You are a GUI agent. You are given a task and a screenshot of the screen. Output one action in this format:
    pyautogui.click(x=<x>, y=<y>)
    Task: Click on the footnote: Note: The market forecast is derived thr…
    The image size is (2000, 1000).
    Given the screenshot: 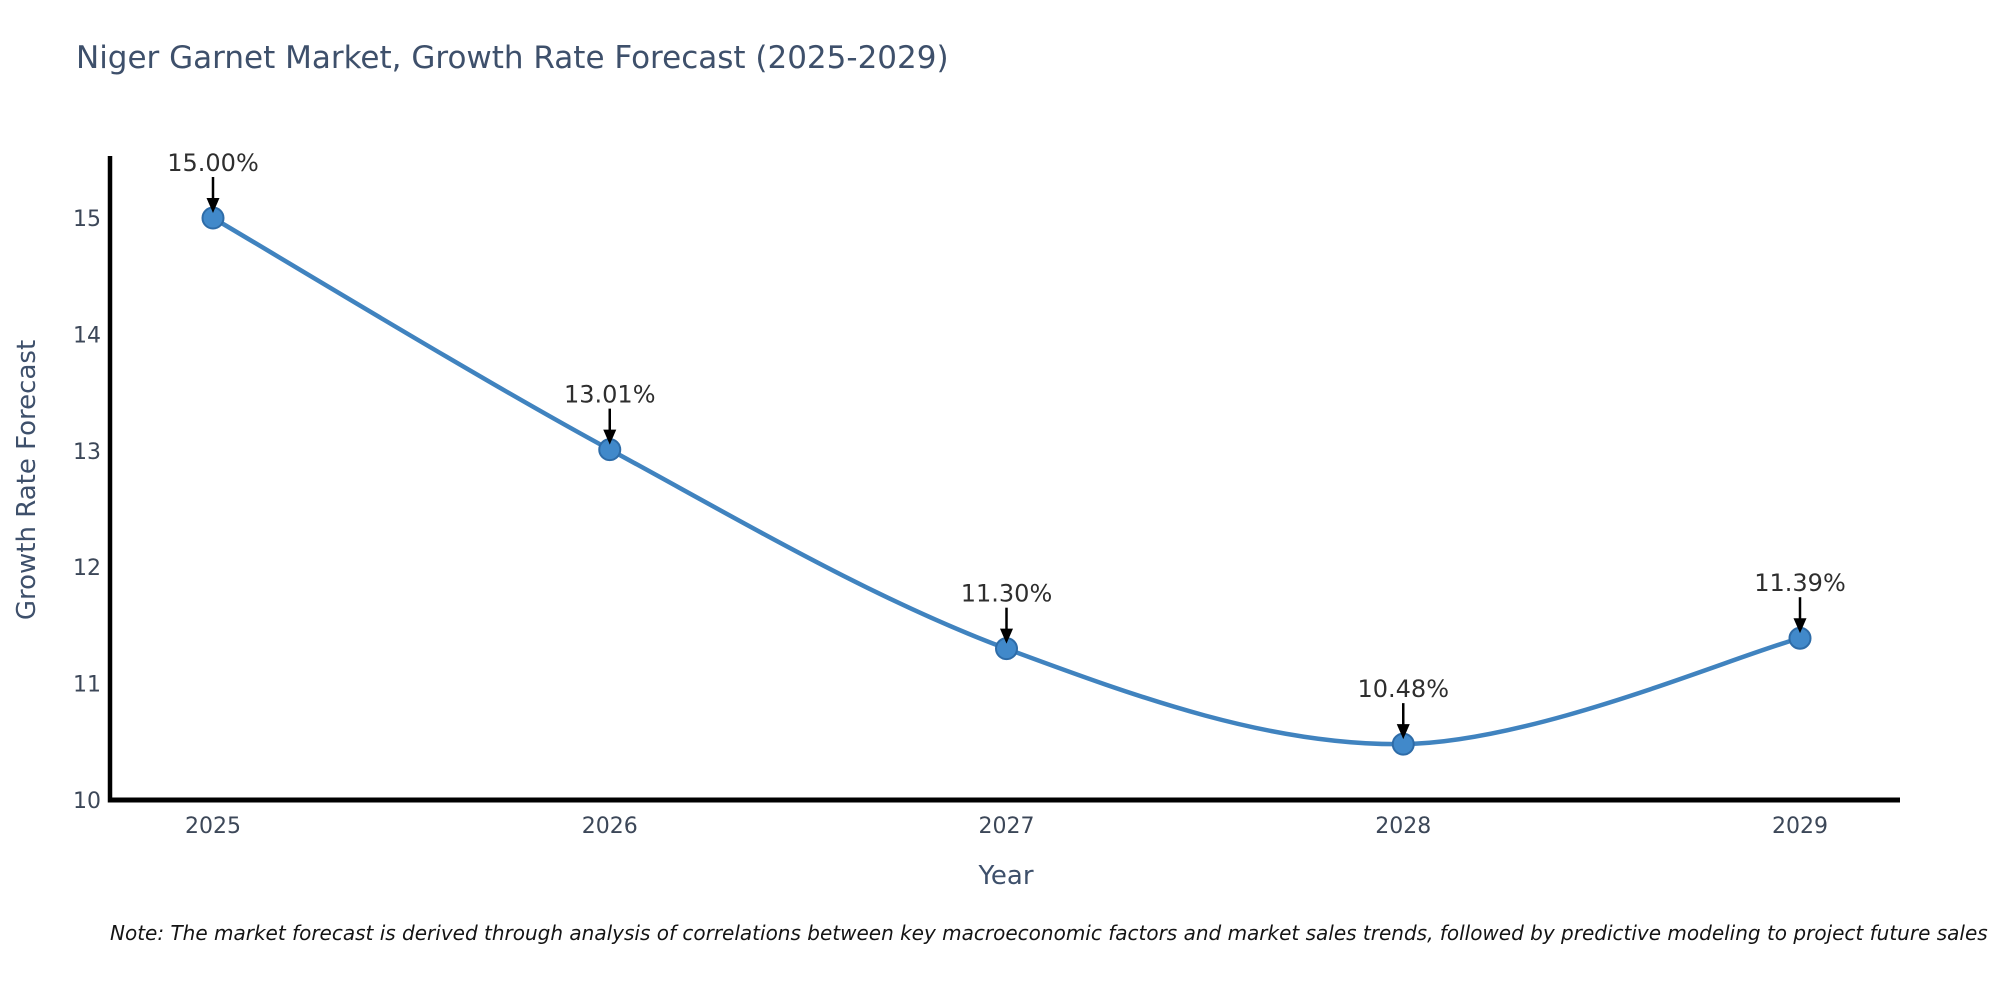 What is the action you would take?
    pyautogui.click(x=1049, y=933)
    